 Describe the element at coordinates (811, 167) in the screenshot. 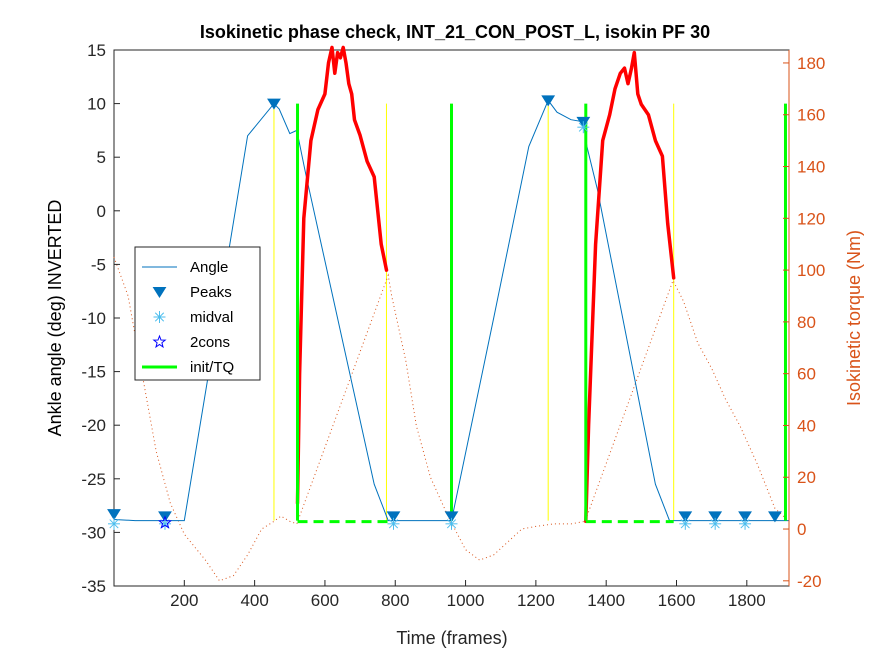

I see `y-tick-label-right: 140` at that location.